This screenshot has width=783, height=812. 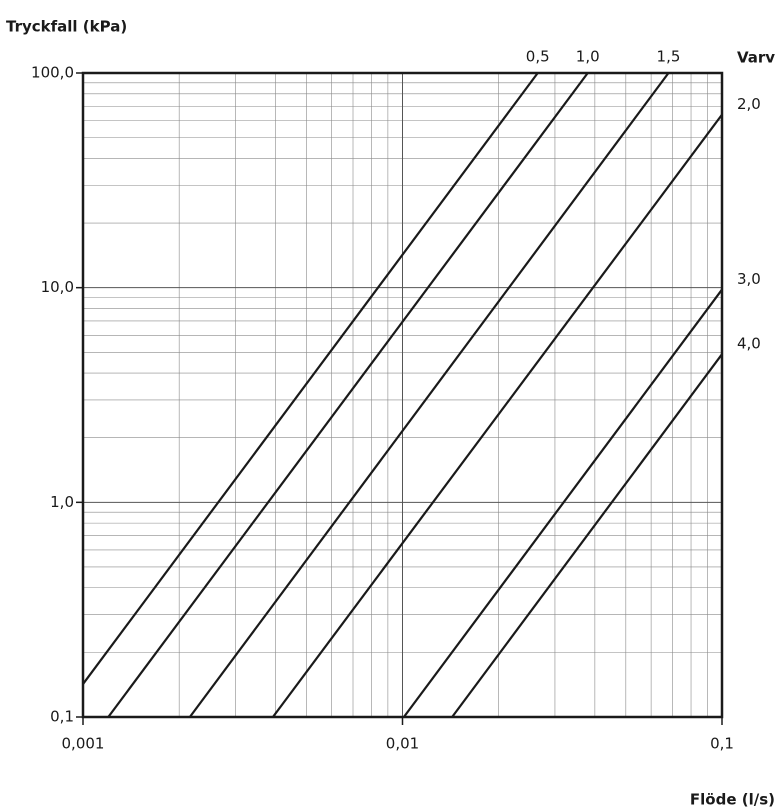 I want to click on y-tick-label: 1,0, so click(x=62, y=502).